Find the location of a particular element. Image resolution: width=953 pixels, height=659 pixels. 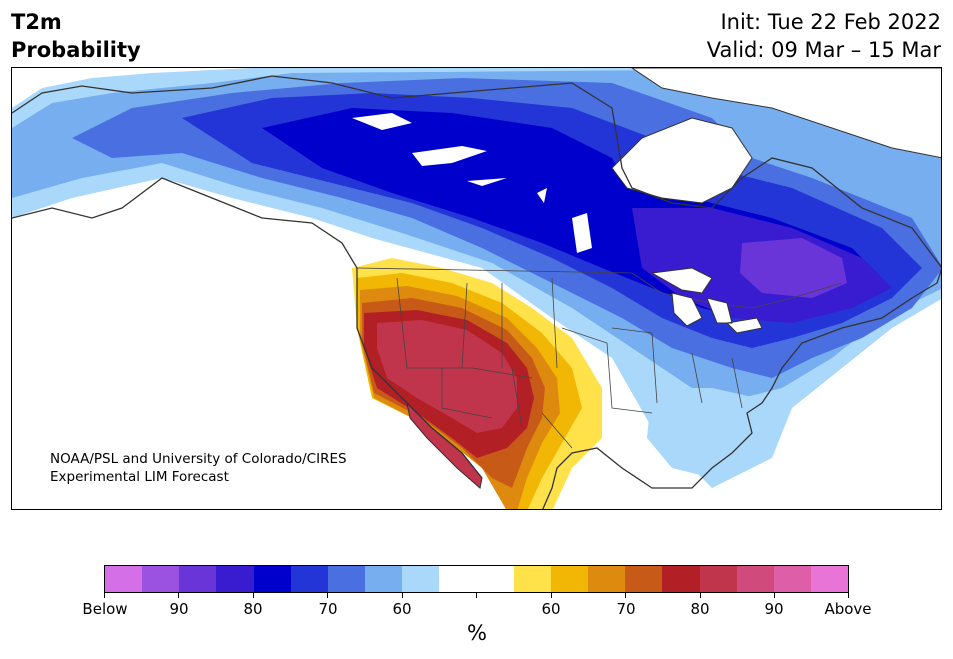

map-title: T2m Probability is located at coordinates (76, 36).